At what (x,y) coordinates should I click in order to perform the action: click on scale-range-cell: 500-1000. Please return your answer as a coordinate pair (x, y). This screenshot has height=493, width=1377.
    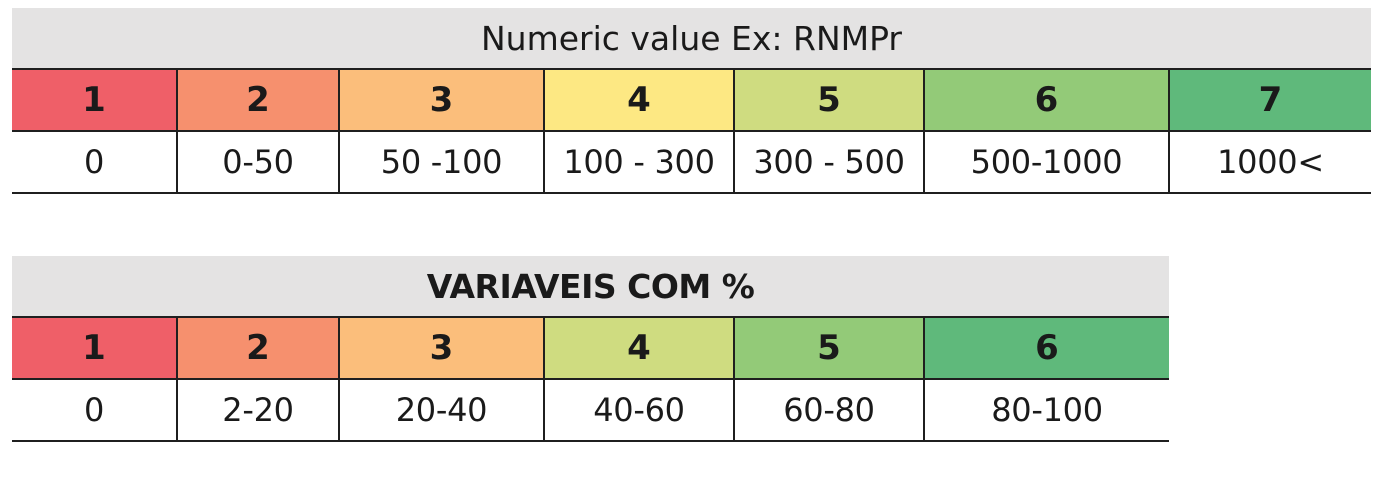
    Looking at the image, I should click on (1047, 162).